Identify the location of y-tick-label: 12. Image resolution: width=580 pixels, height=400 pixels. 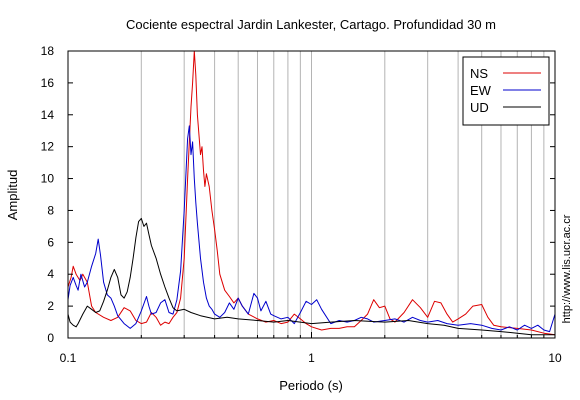
(48, 147).